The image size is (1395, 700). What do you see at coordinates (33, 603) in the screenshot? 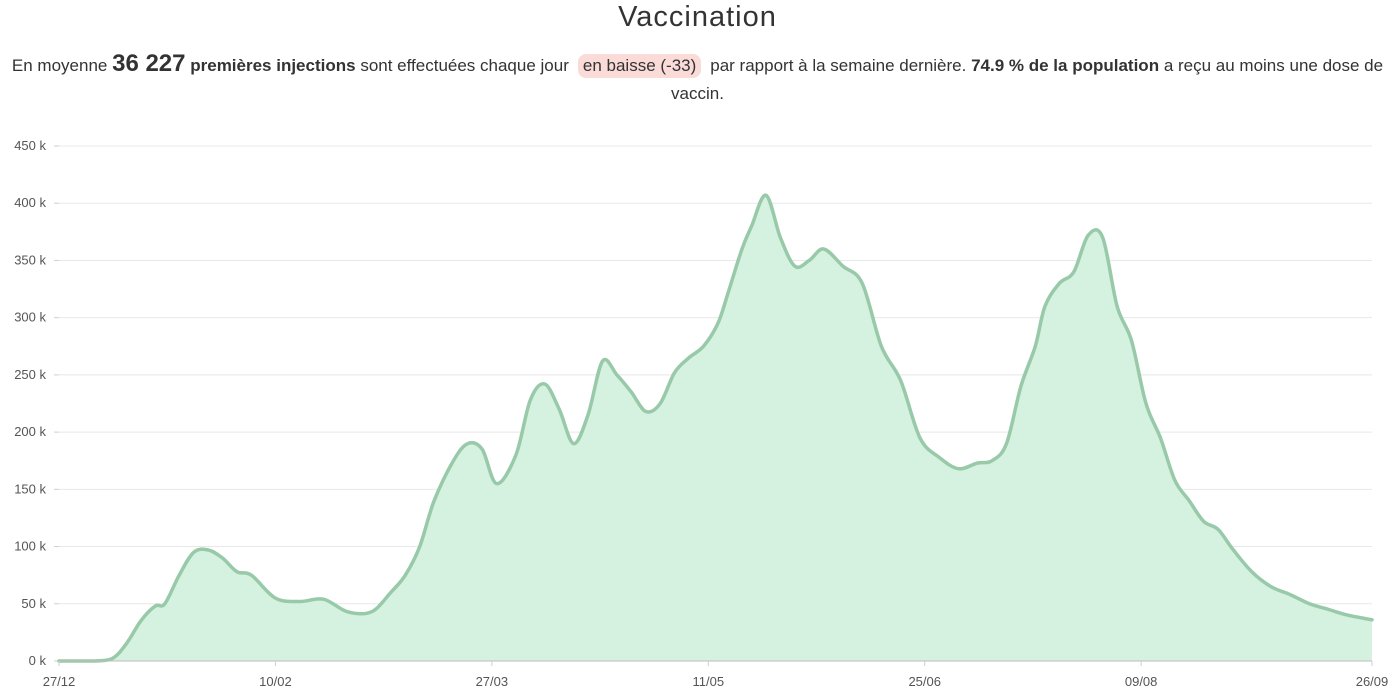
I see `y-tick-label: 50 k` at bounding box center [33, 603].